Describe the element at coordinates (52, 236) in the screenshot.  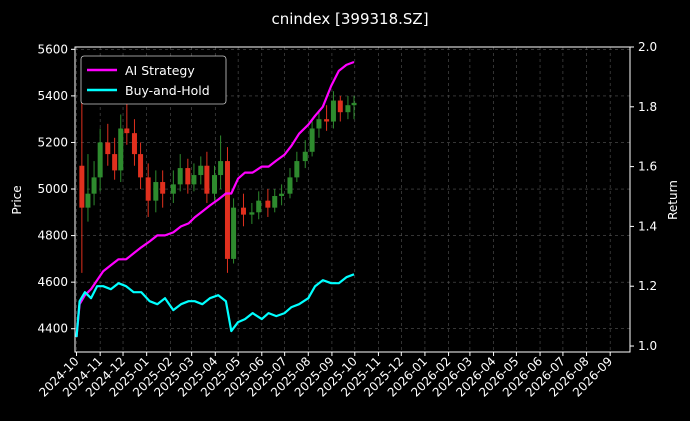
I see `y-left-tick-label: 4800` at that location.